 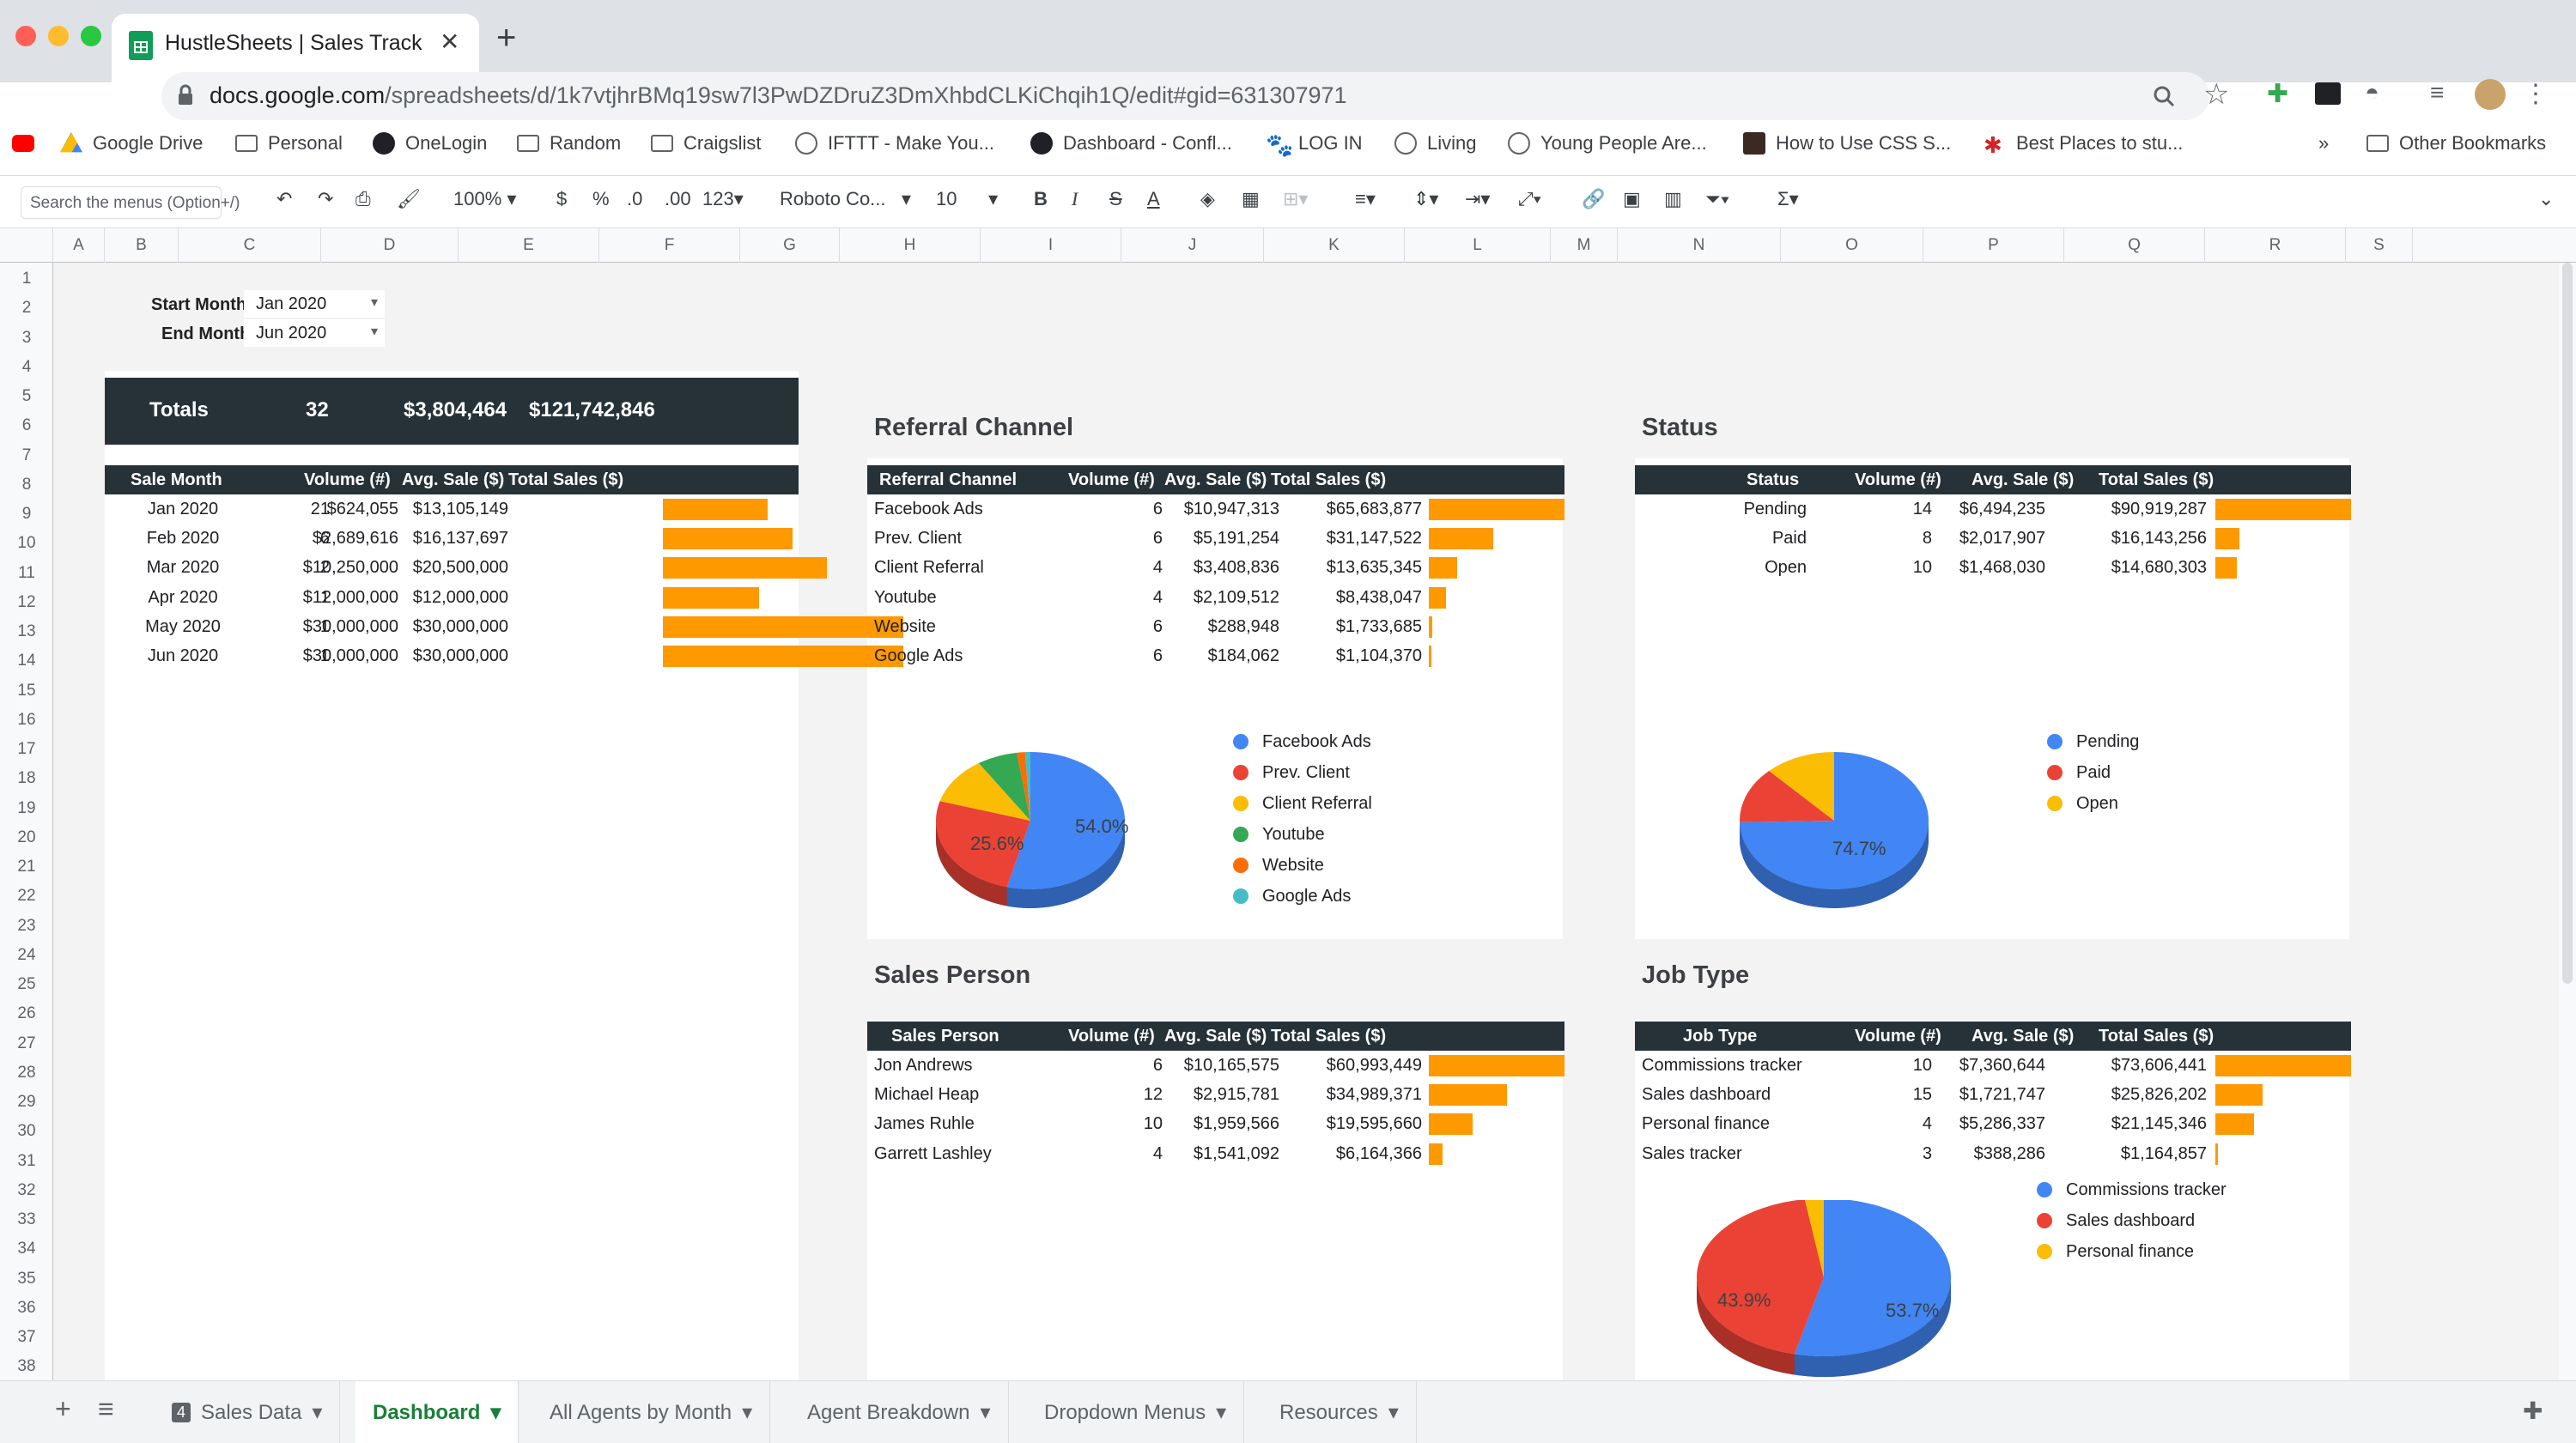 I want to click on row-header: 29, so click(x=27, y=1102).